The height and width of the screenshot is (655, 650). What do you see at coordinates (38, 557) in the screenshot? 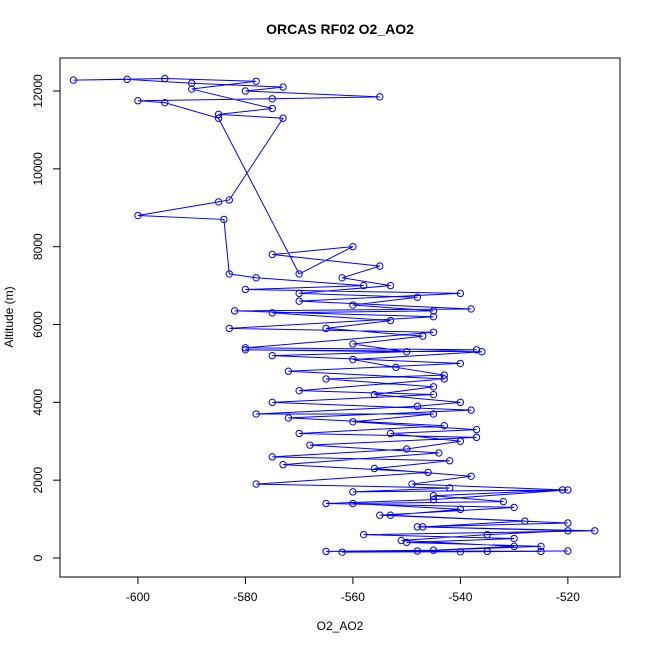
I see `y-tick-label: 0` at bounding box center [38, 557].